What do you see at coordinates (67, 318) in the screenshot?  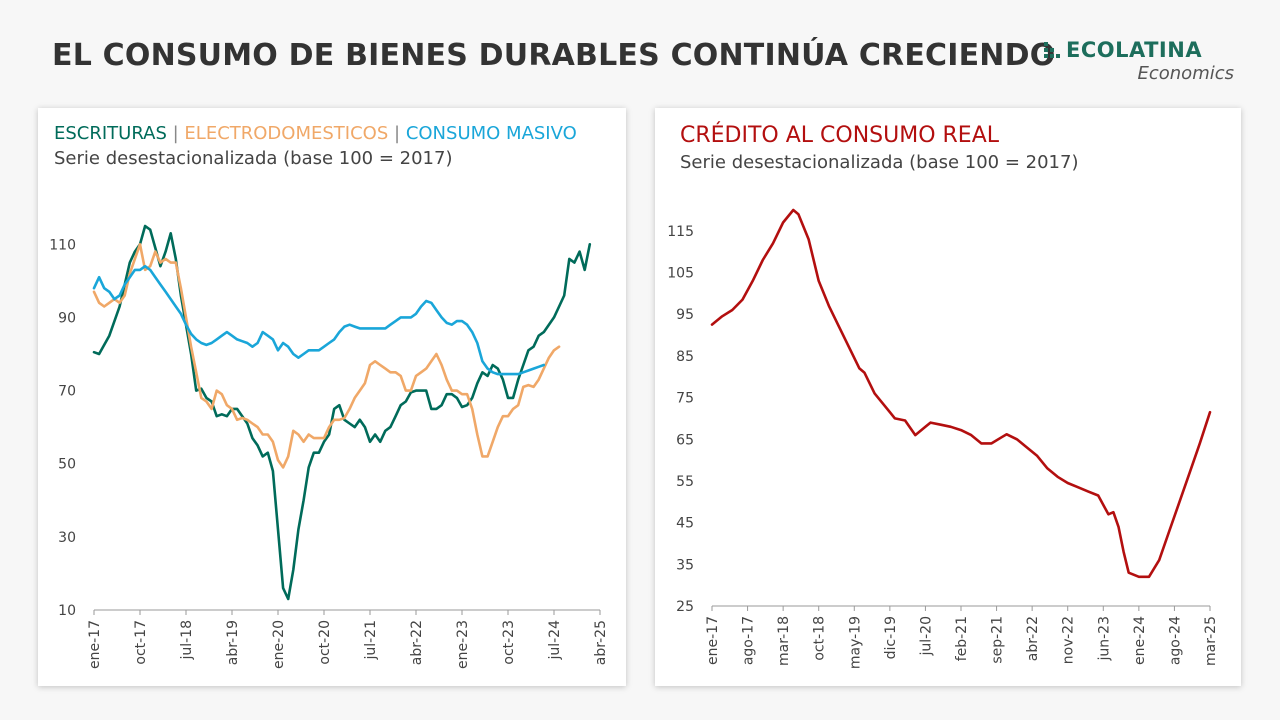 I see `left-chart-y-tick-label: 90` at bounding box center [67, 318].